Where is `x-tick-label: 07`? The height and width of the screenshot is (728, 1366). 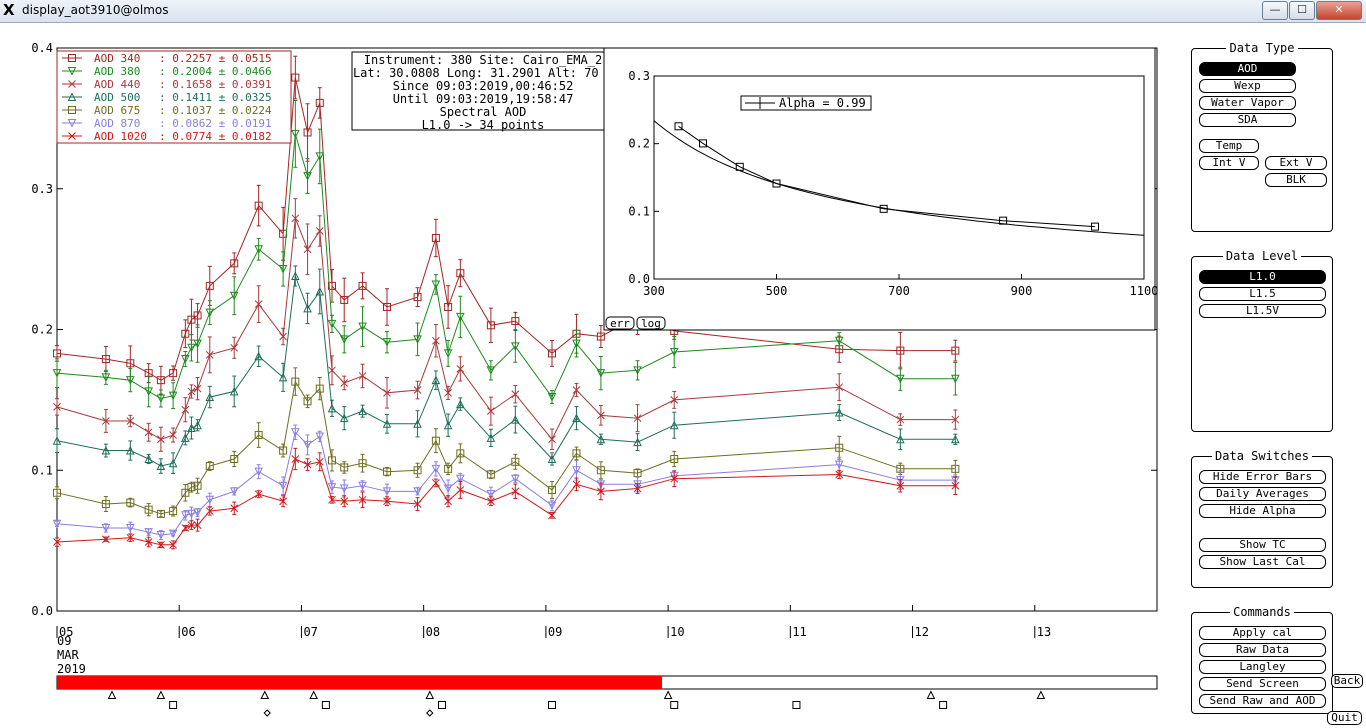 x-tick-label: 07 is located at coordinates (310, 632).